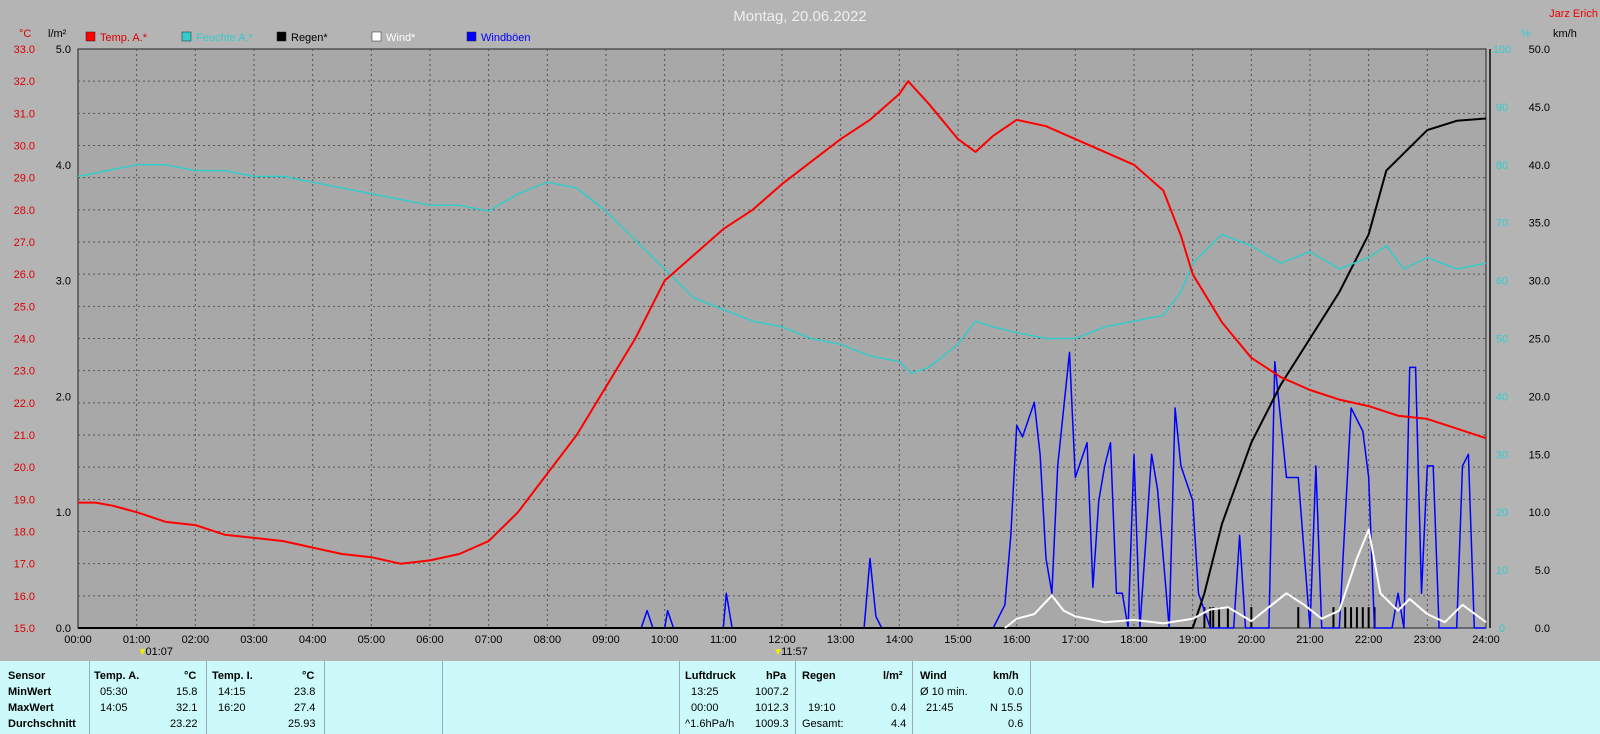 This screenshot has height=734, width=1600. Describe the element at coordinates (1428, 640) in the screenshot. I see `time-tick-label: 23:00` at that location.